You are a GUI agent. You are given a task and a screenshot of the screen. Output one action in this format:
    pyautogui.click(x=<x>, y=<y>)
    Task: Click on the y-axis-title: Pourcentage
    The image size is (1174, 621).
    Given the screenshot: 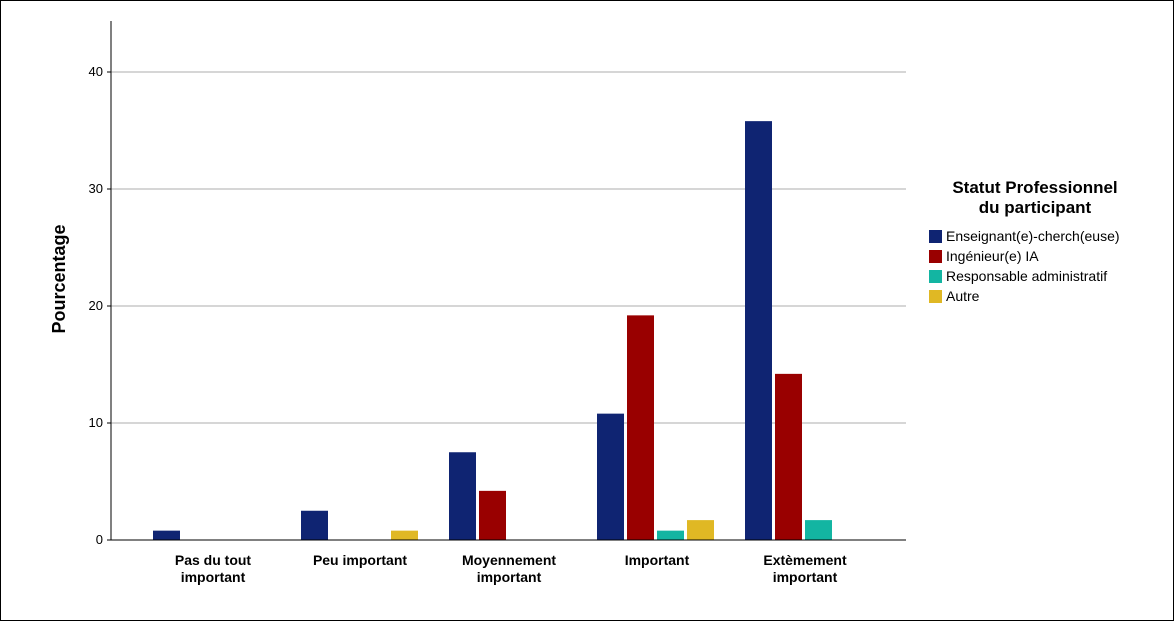 What is the action you would take?
    pyautogui.click(x=59, y=278)
    